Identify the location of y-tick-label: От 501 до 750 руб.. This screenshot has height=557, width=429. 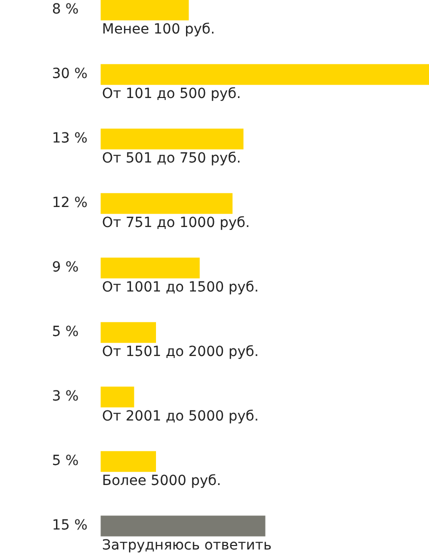
(171, 158).